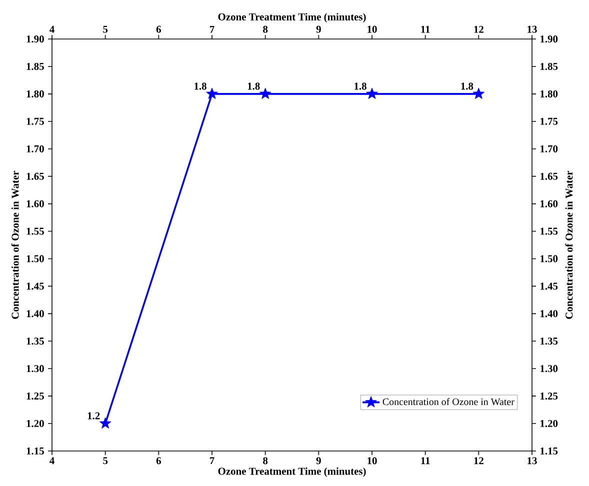  Describe the element at coordinates (52, 29) in the screenshot. I see `x2-tick-label: 4` at that location.